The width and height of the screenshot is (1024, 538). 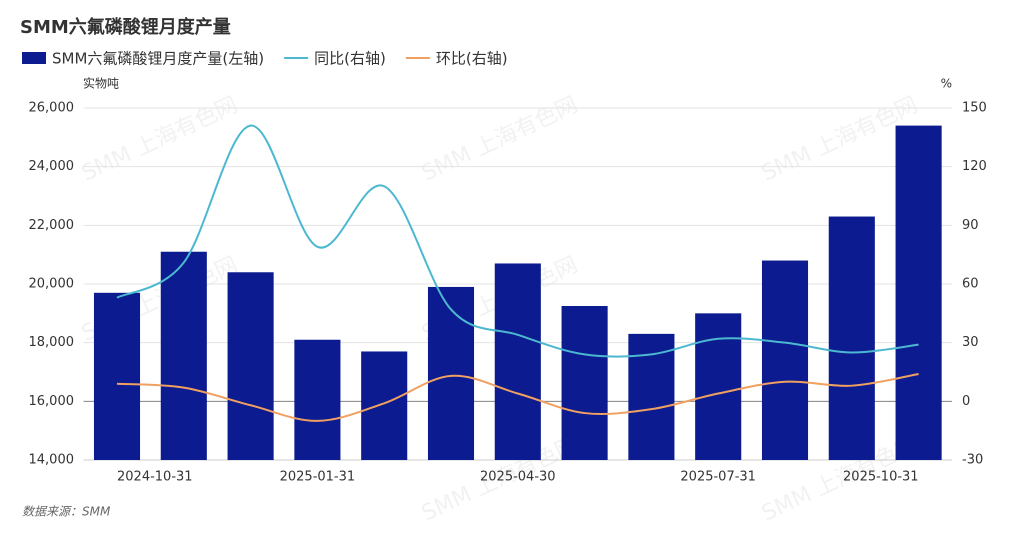 I want to click on y-tick-label: 14,000, so click(x=52, y=460).